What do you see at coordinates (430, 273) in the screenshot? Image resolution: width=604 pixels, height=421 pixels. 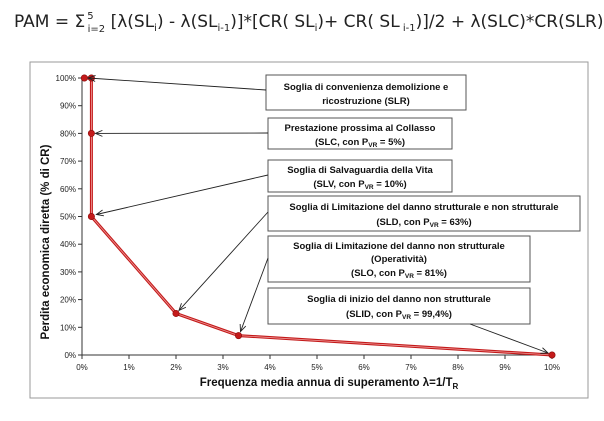 I see `annotation-line2-b: = 81%)` at bounding box center [430, 273].